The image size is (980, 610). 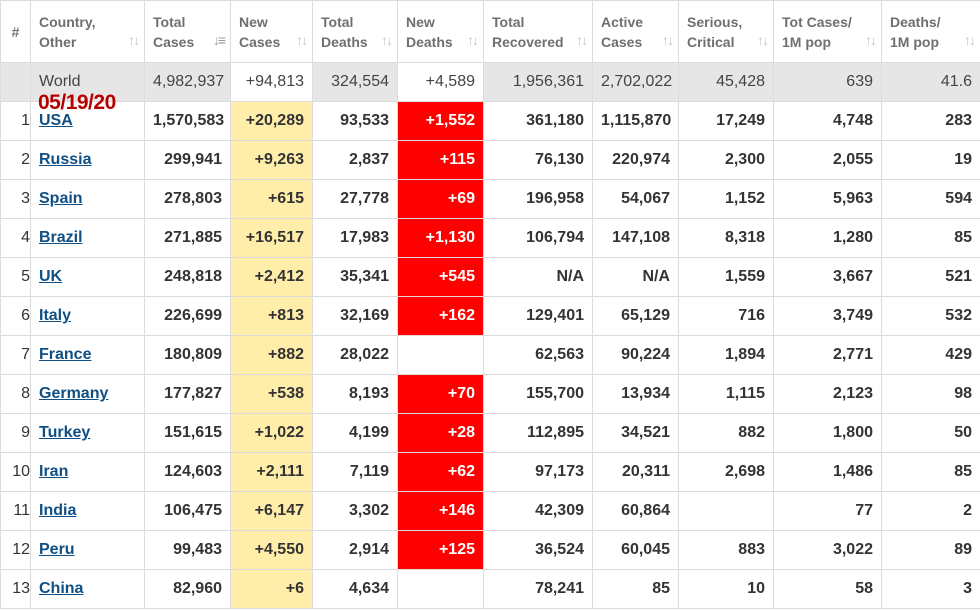 I want to click on cell-idx: 7, so click(x=15, y=355).